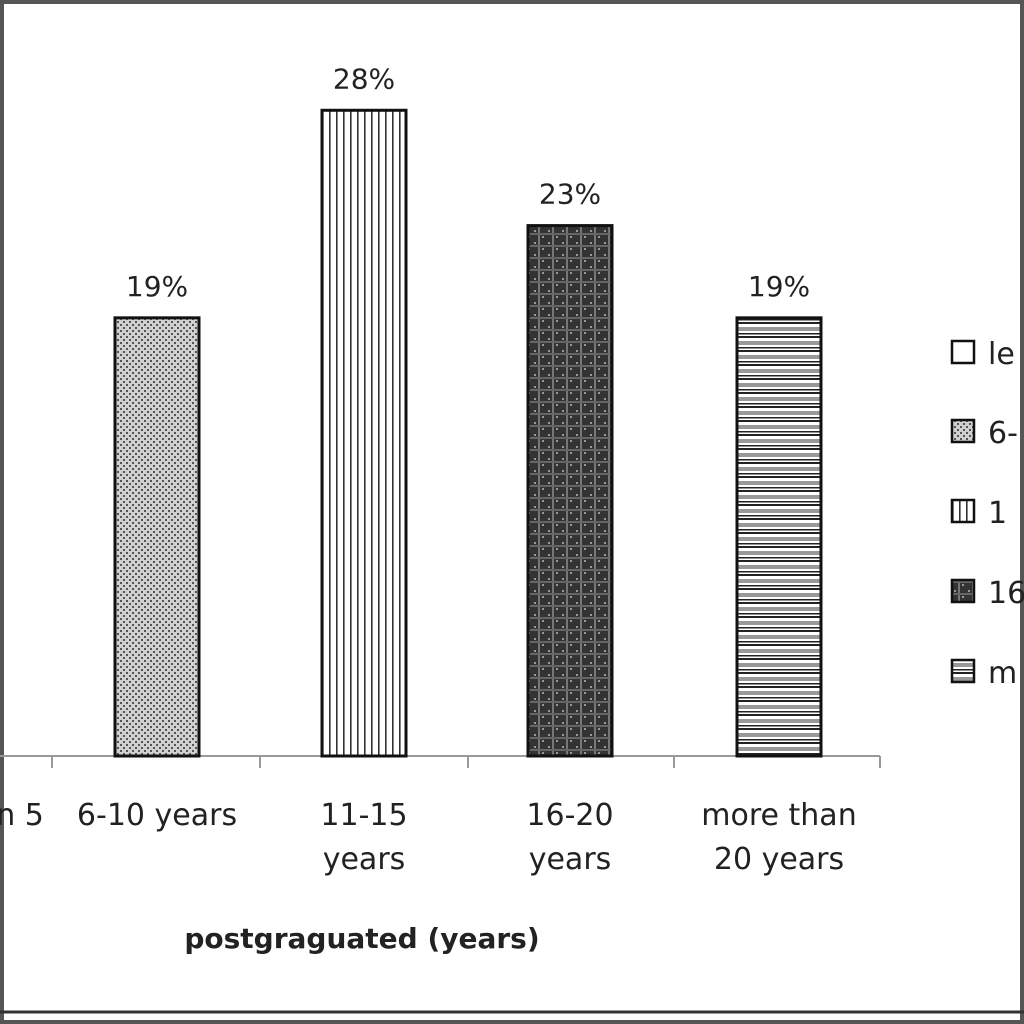  Describe the element at coordinates (363, 815) in the screenshot. I see `category-label: 11-15` at that location.